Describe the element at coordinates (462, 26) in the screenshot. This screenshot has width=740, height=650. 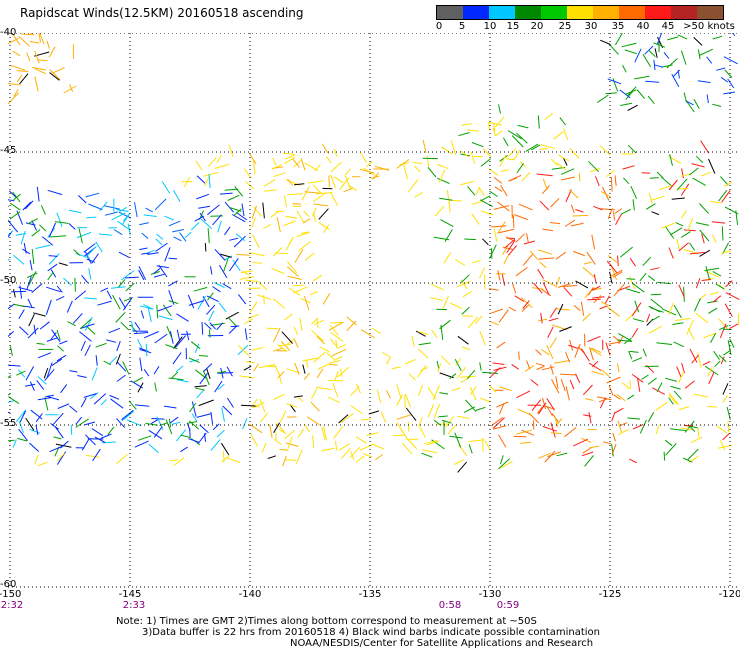
I see `colorbar-label: 5` at that location.